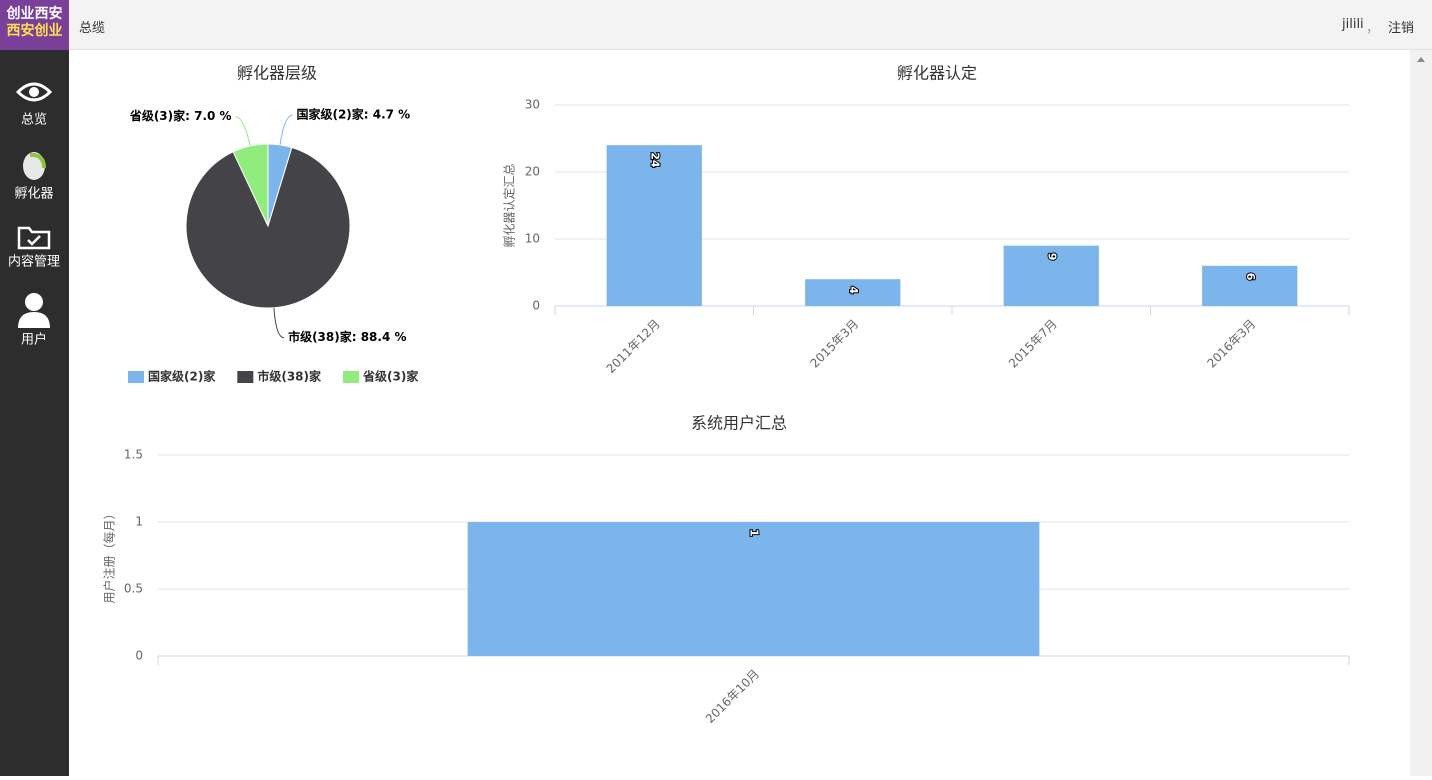  I want to click on nav-label: 用户, so click(34, 340).